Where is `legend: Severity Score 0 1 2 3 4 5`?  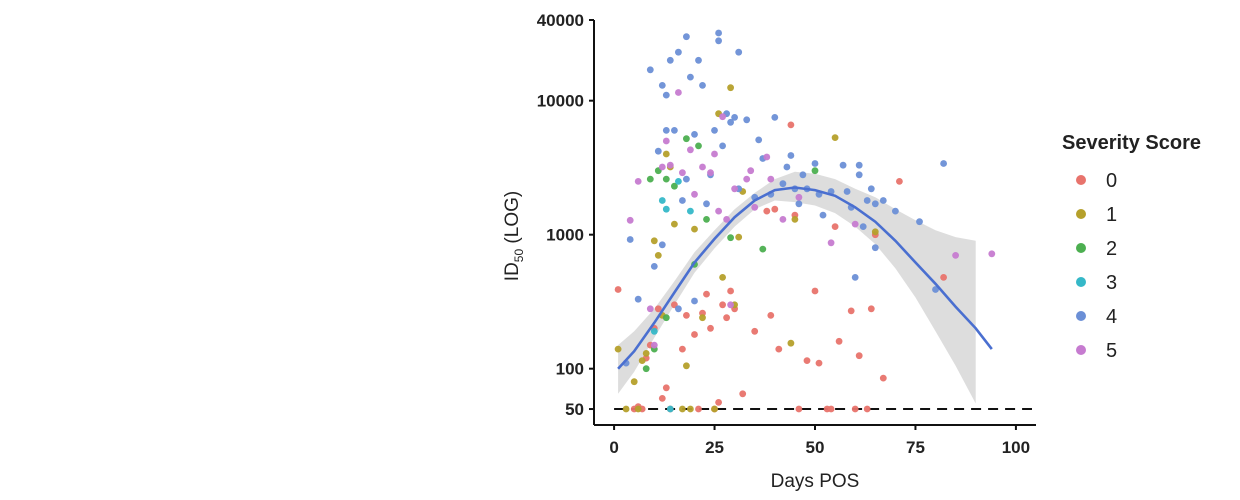
legend: Severity Score 0 1 2 3 4 5 is located at coordinates (1131, 247).